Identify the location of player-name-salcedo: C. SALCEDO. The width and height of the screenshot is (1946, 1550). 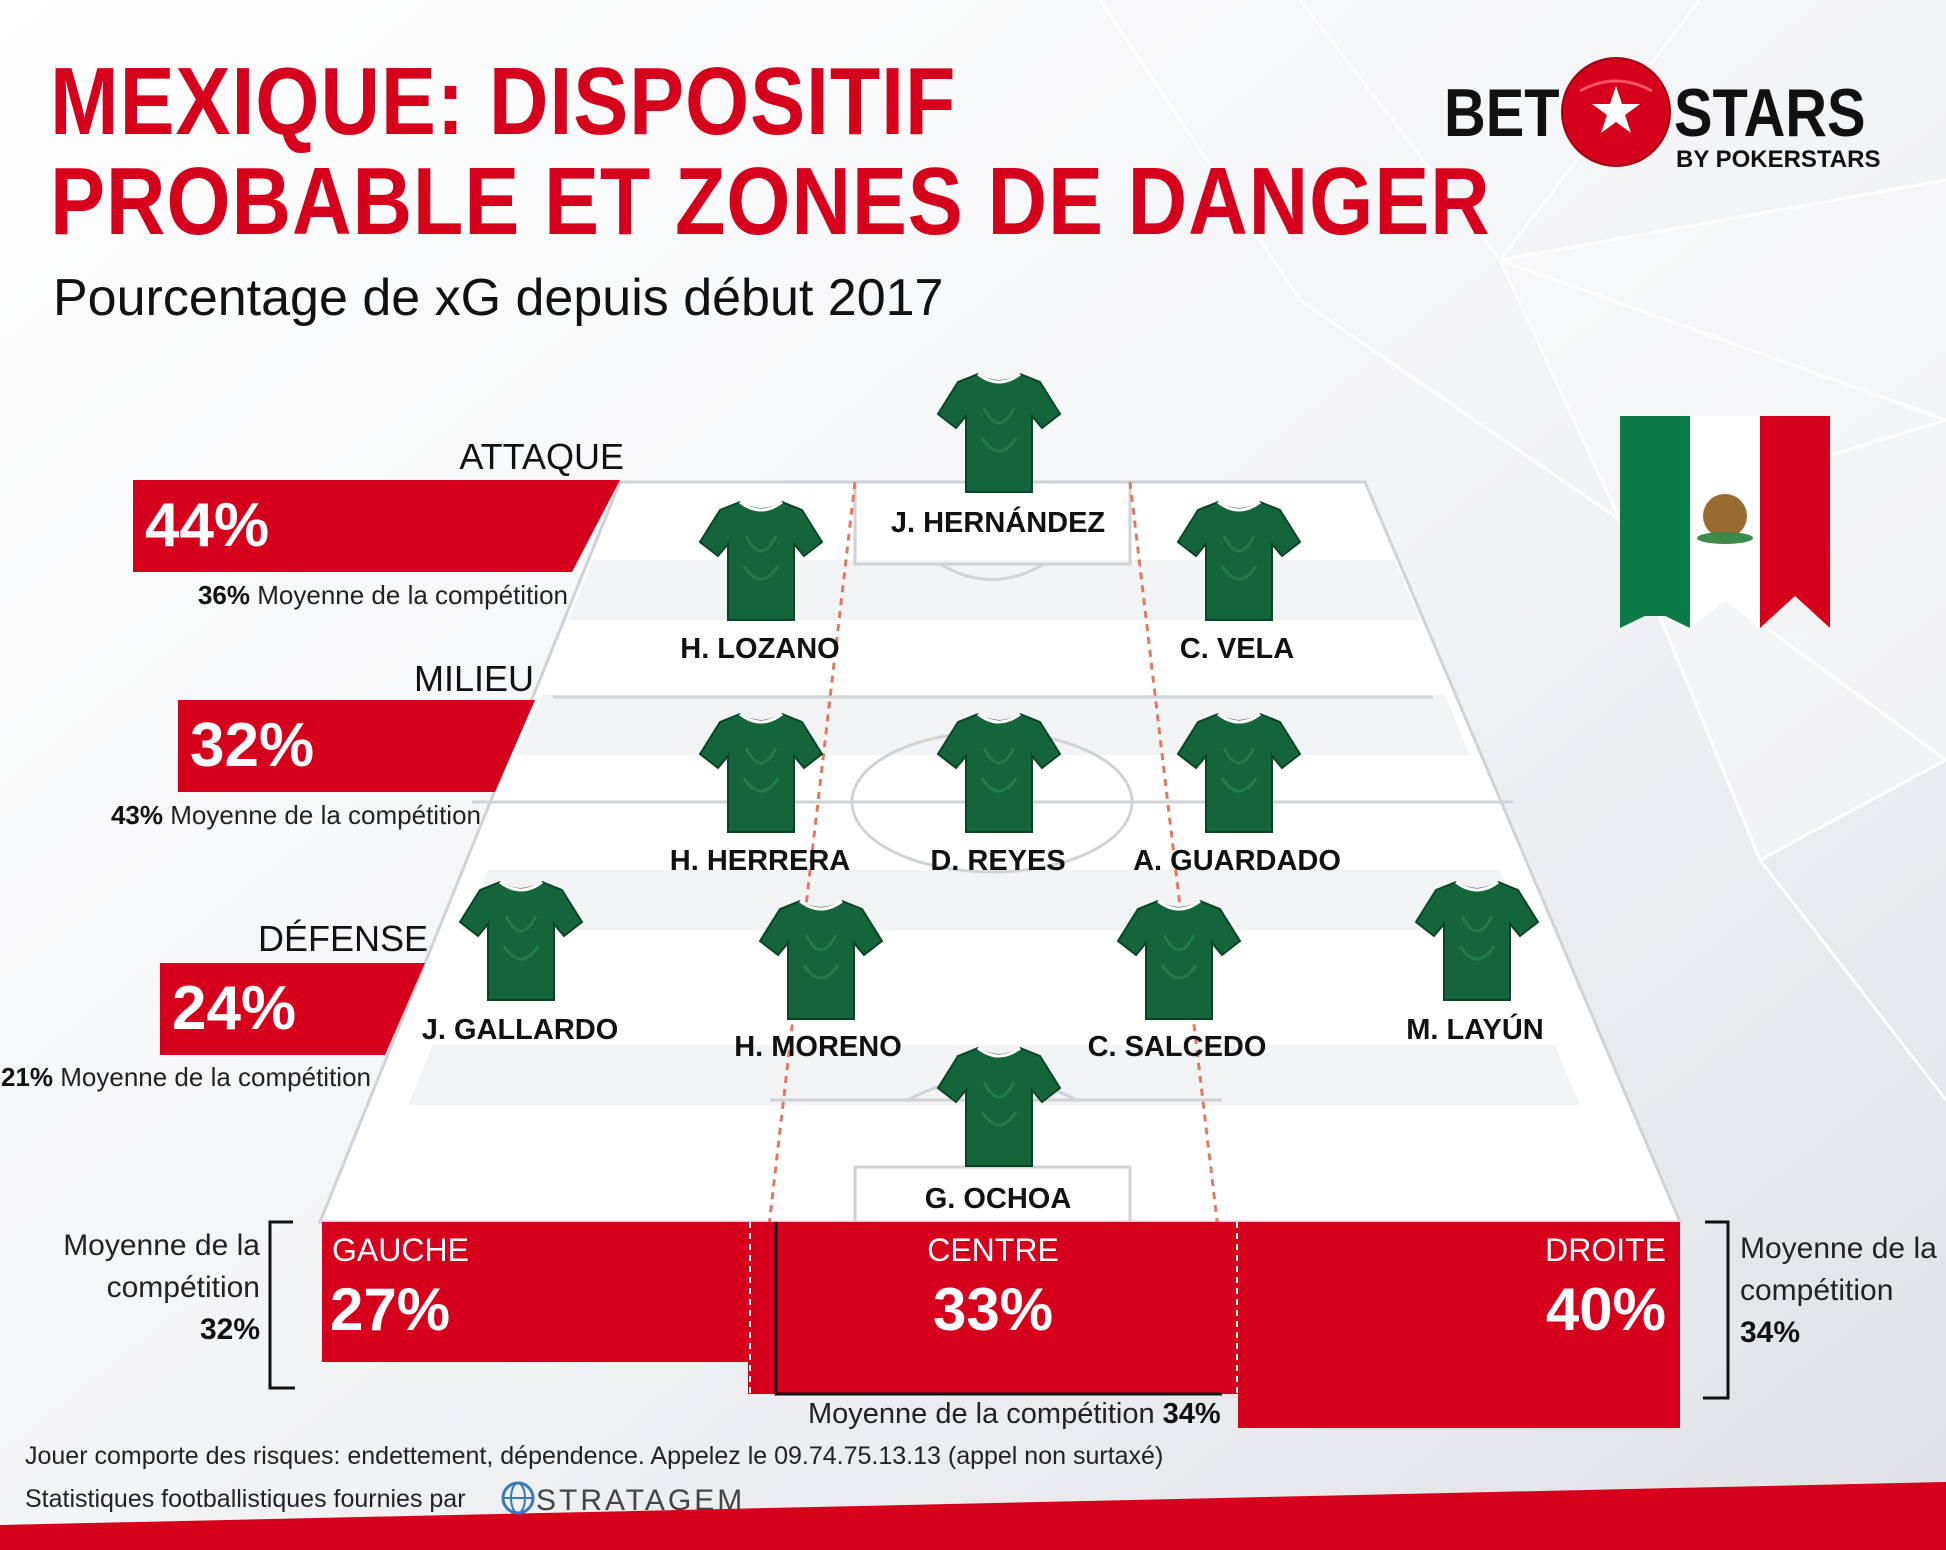
(1177, 1047).